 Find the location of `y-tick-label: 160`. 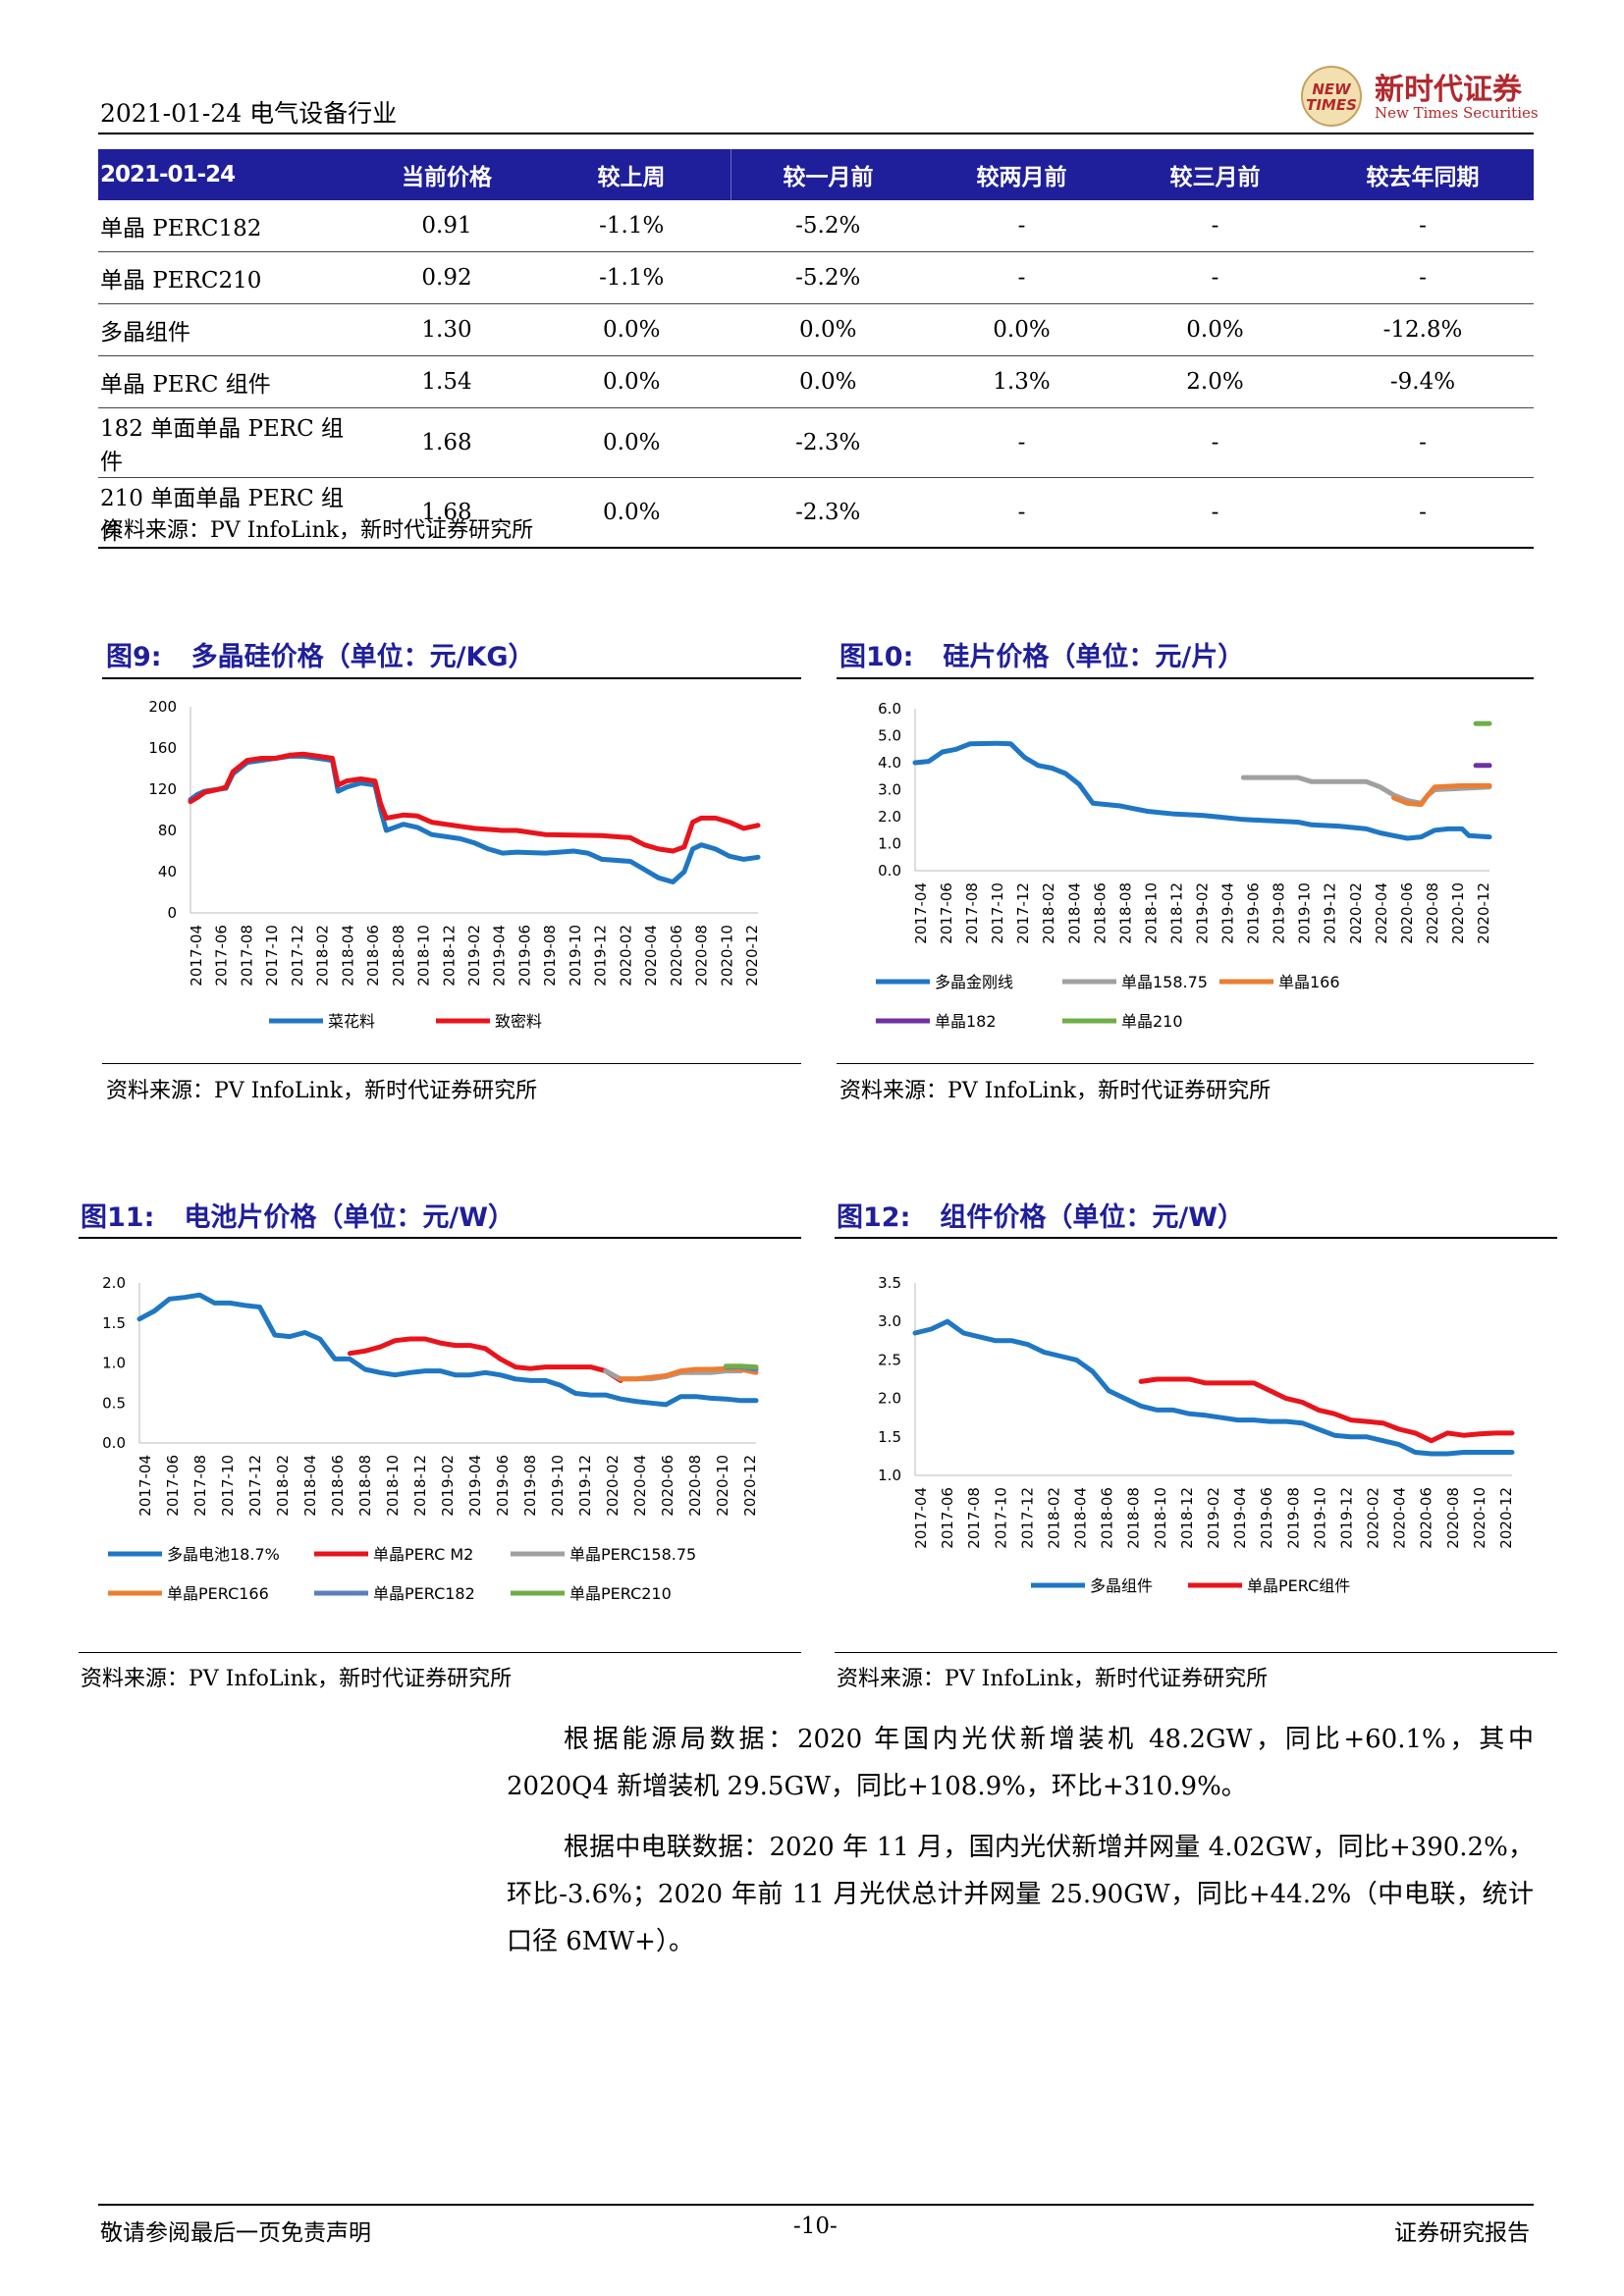

y-tick-label: 160 is located at coordinates (162, 748).